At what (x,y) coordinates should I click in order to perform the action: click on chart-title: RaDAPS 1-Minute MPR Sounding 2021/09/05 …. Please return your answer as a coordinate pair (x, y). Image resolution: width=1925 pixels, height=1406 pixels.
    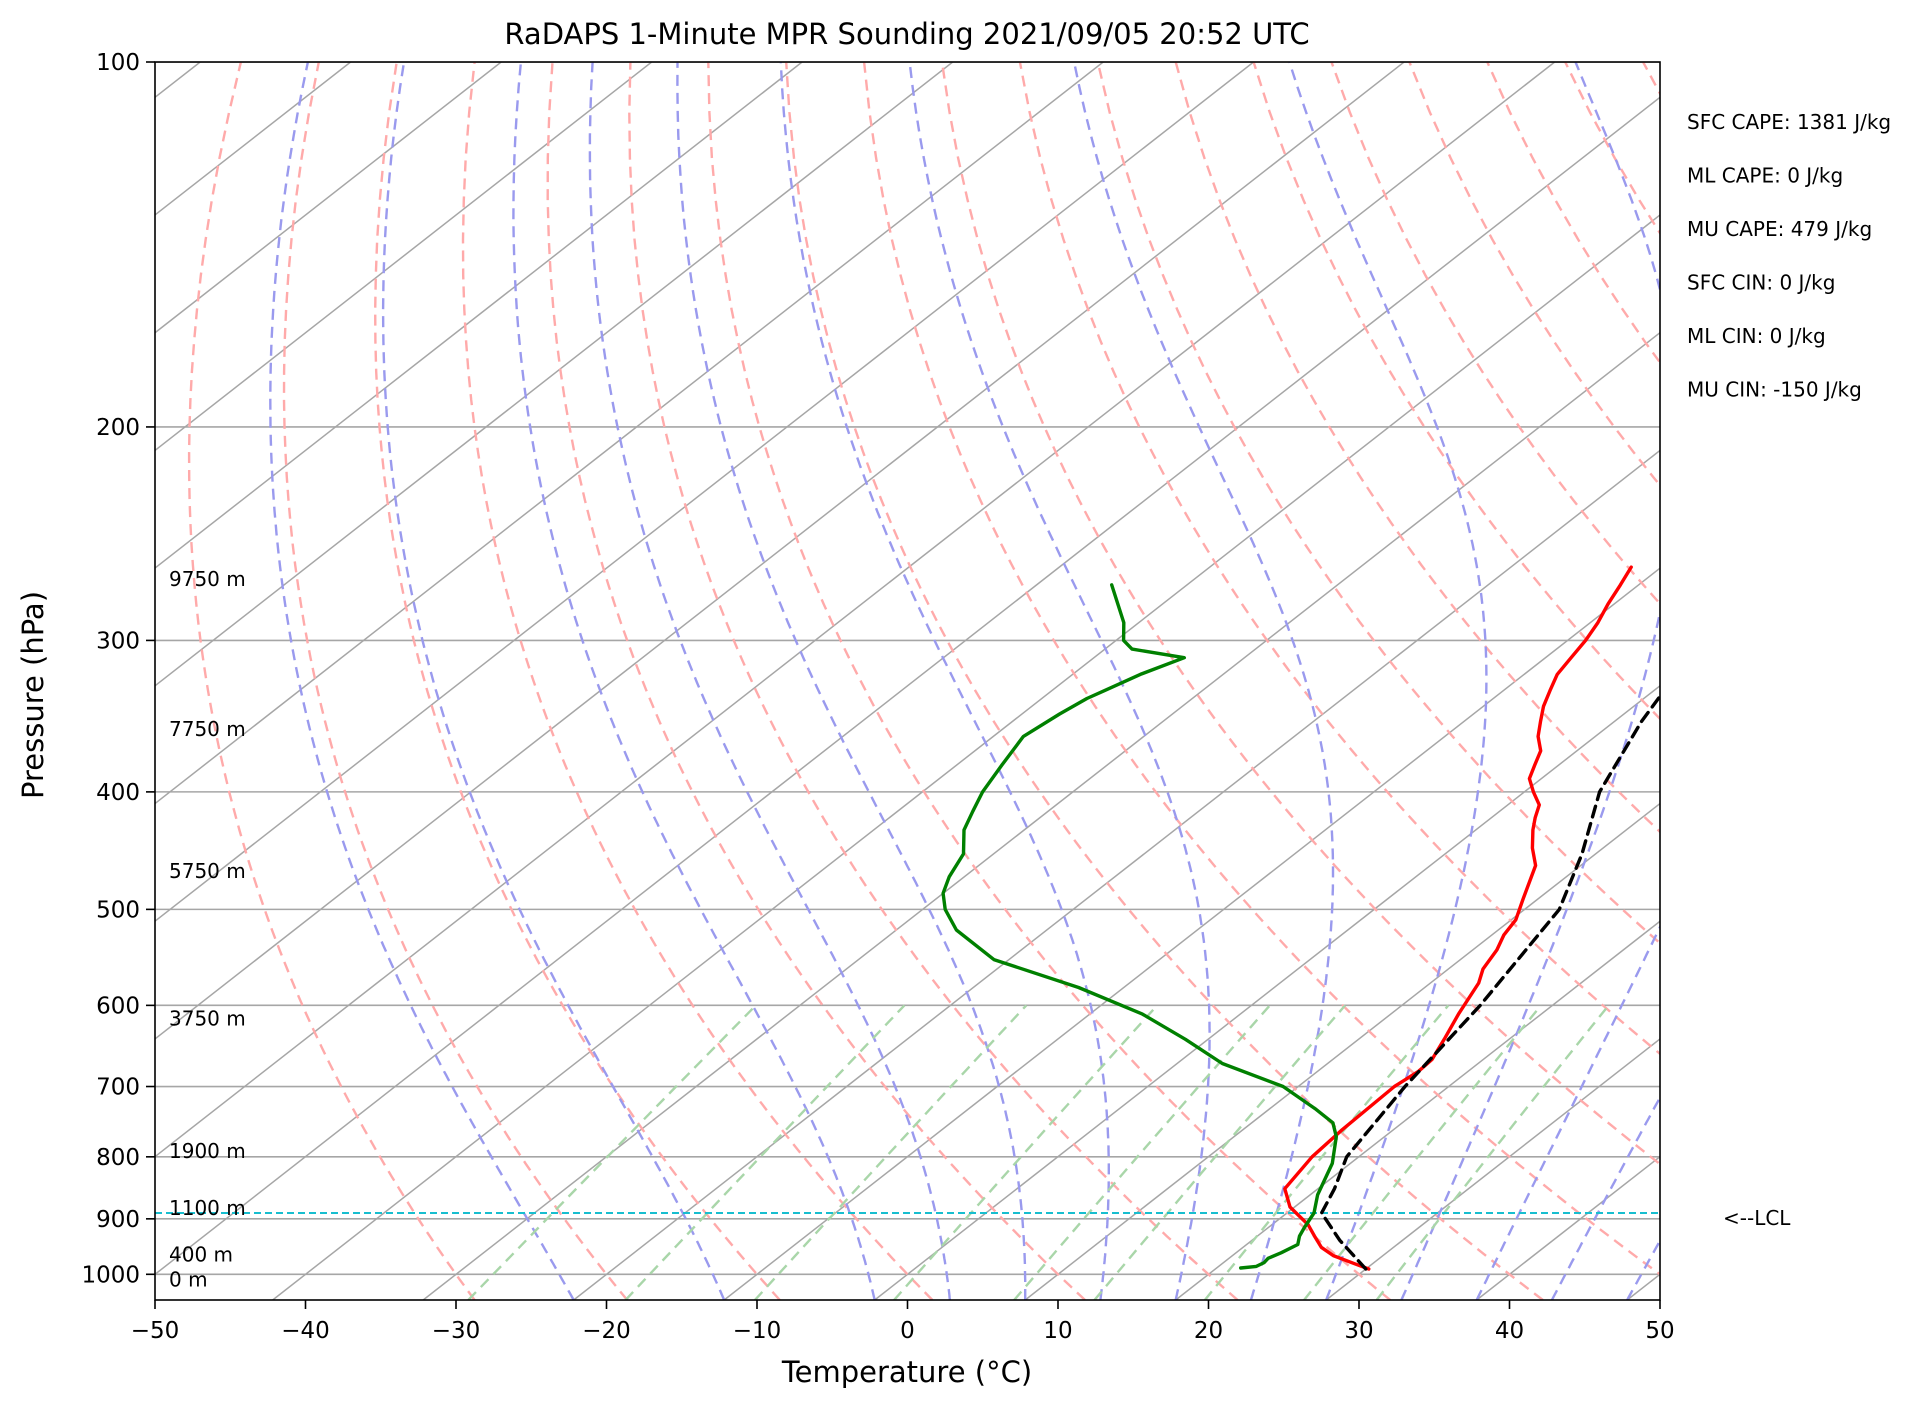
    Looking at the image, I should click on (906, 34).